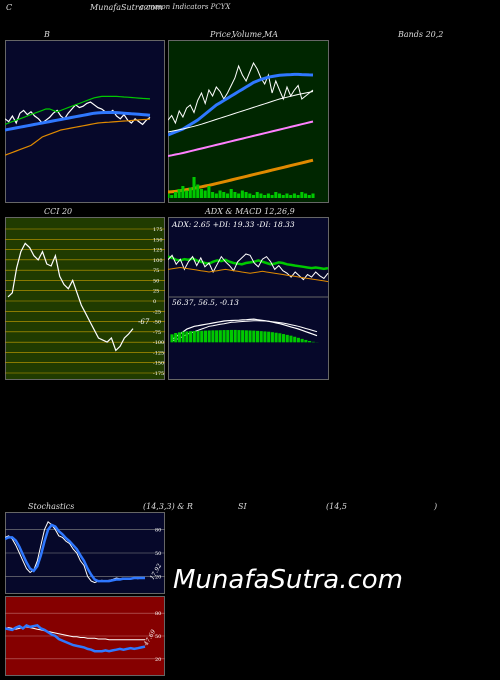  I want to click on rsi-series-line, so click(75, 638).